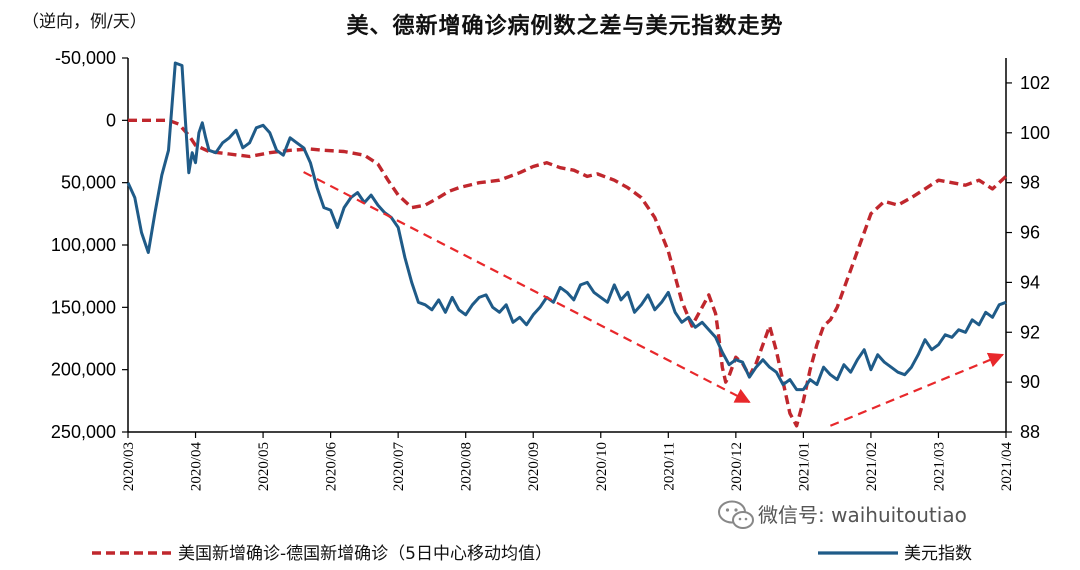 The height and width of the screenshot is (570, 1080). Describe the element at coordinates (1035, 133) in the screenshot. I see `y-right-tick-label: 100` at that location.